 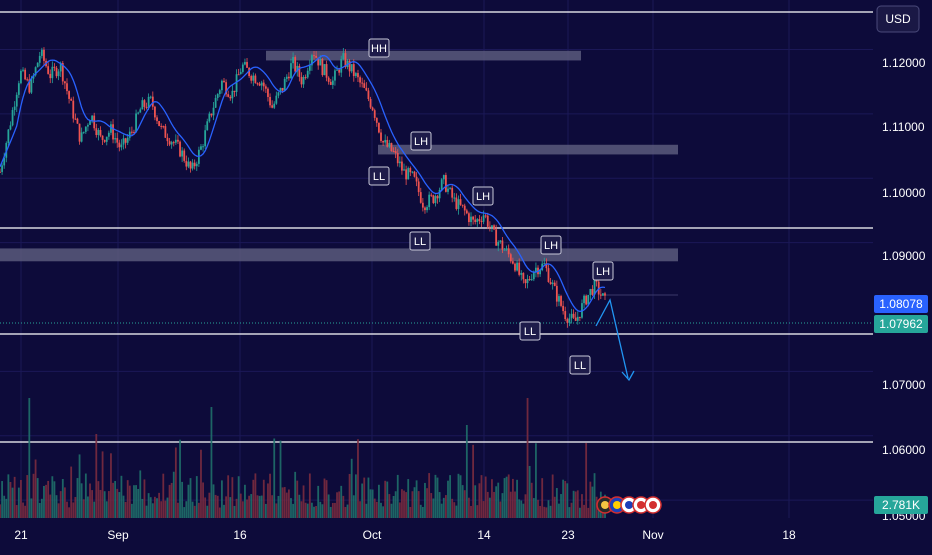 What do you see at coordinates (901, 304) in the screenshot?
I see `last-price-value: 1.08078` at bounding box center [901, 304].